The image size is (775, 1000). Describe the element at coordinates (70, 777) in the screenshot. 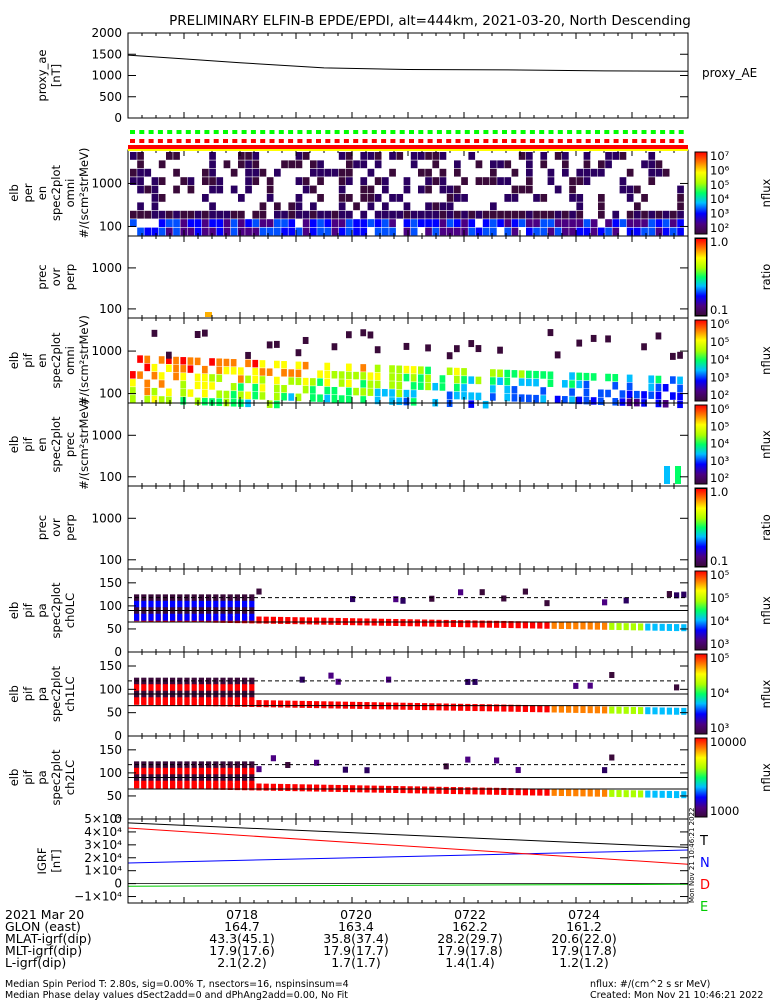

I see `y-axis-label-line: ch2LC` at that location.